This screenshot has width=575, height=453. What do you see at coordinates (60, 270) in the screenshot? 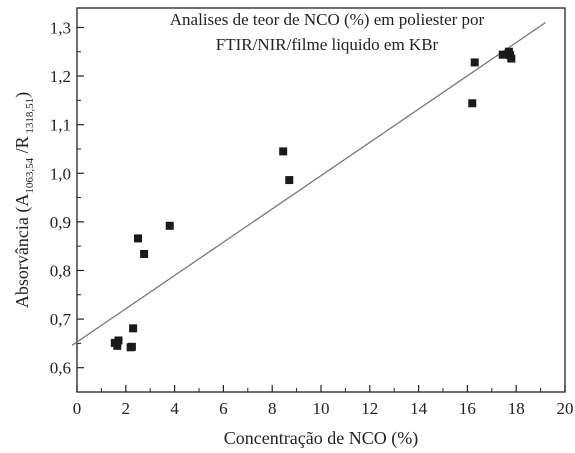
I see `y-tick-label: 0,8` at bounding box center [60, 270].